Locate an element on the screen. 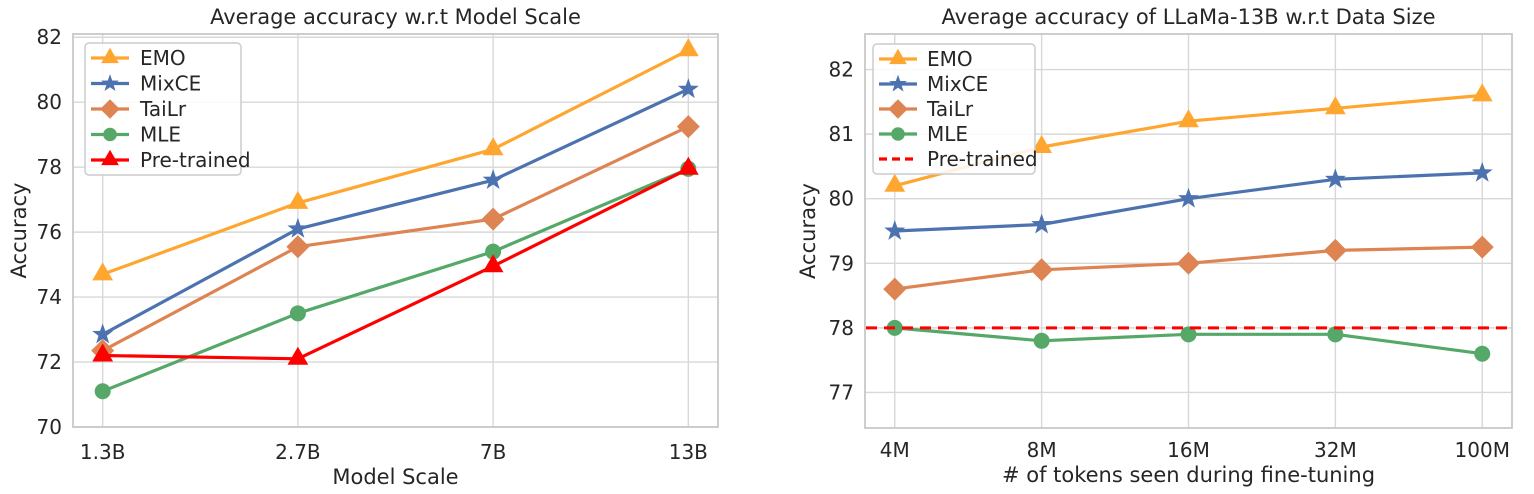 Image resolution: width=1534 pixels, height=494 pixels. x-tick-label-1-3b: 1.3B is located at coordinates (103, 452).